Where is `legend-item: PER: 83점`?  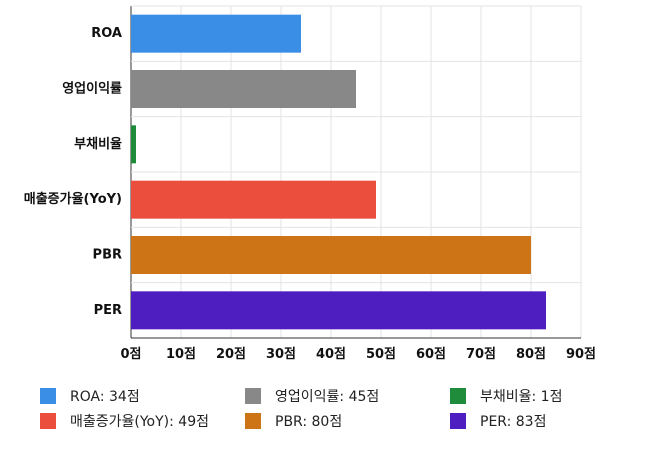
legend-item: PER: 83점 is located at coordinates (498, 421).